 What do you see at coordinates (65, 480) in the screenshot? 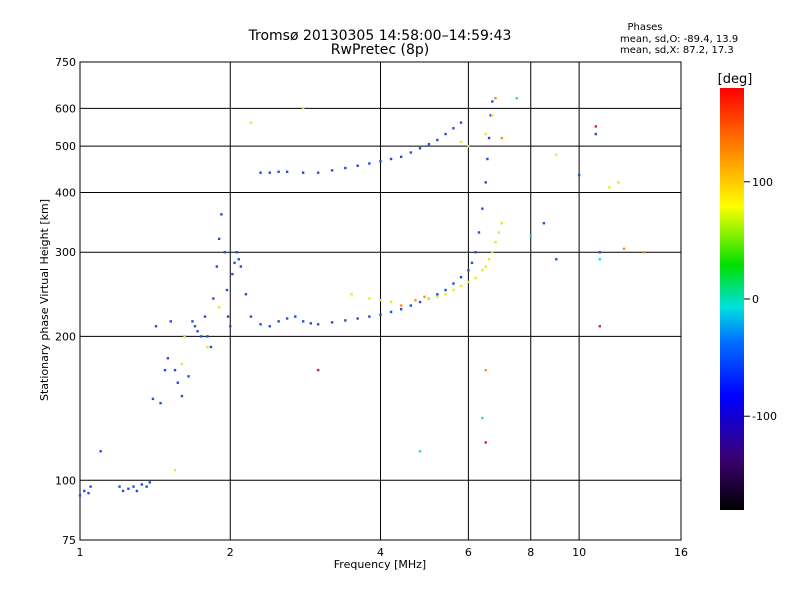
I see `y-tick-label: 100` at bounding box center [65, 480].